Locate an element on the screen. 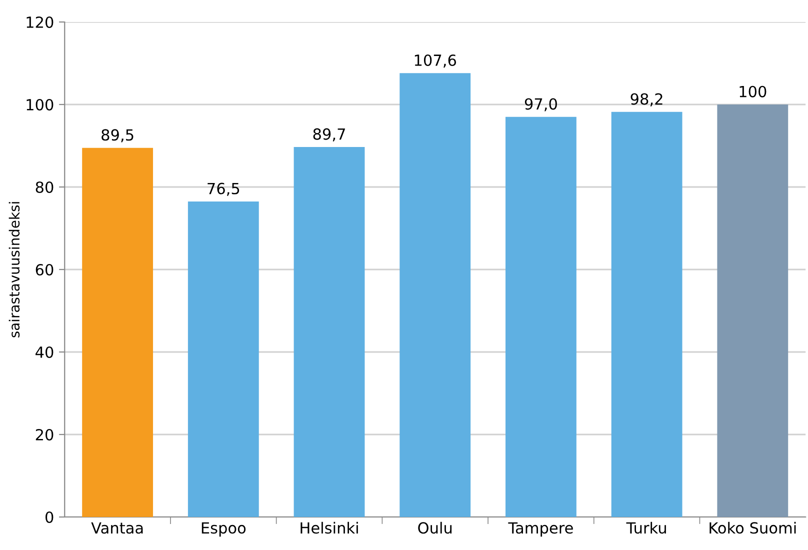 This screenshot has height=550, width=808. data-label: 107,6 is located at coordinates (435, 61).